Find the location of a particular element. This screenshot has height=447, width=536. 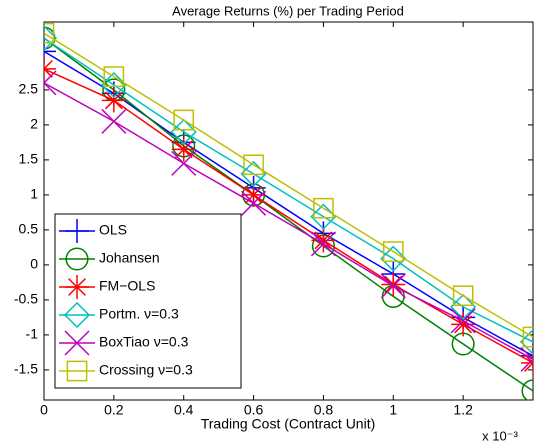

x-tick-label: 0 is located at coordinates (44, 410).